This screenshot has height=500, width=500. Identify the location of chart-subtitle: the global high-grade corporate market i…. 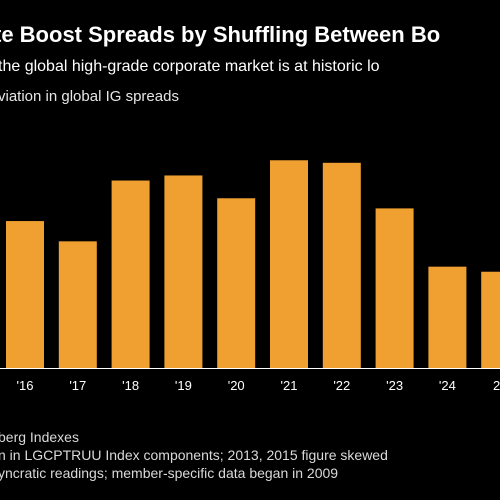
(190, 66).